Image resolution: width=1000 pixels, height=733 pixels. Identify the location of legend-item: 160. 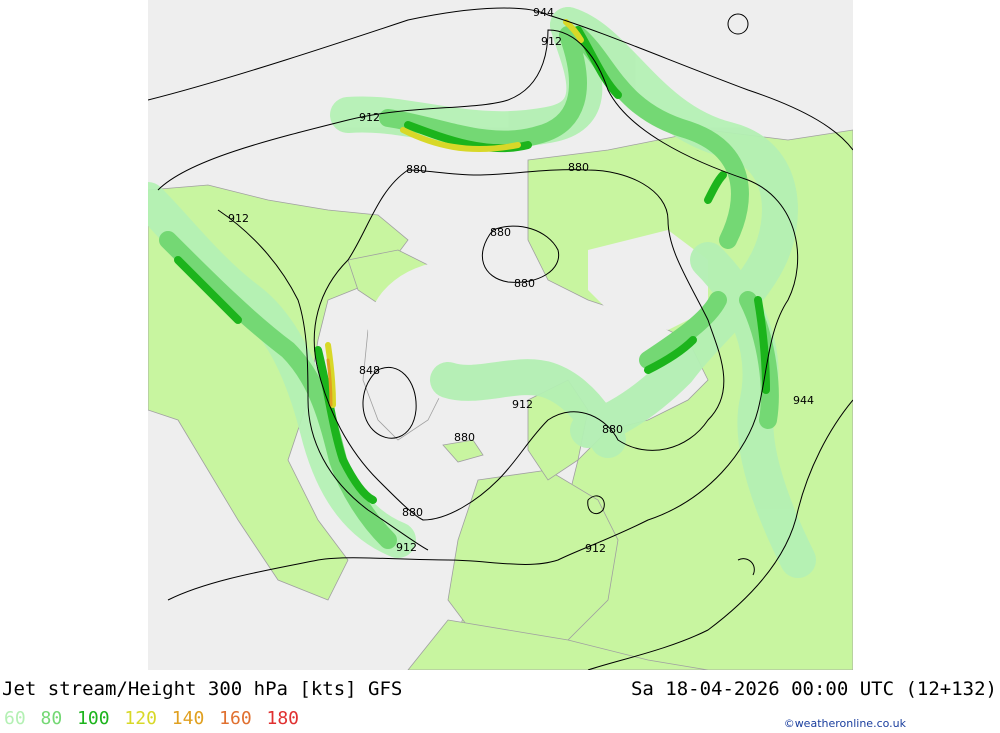
(235, 718).